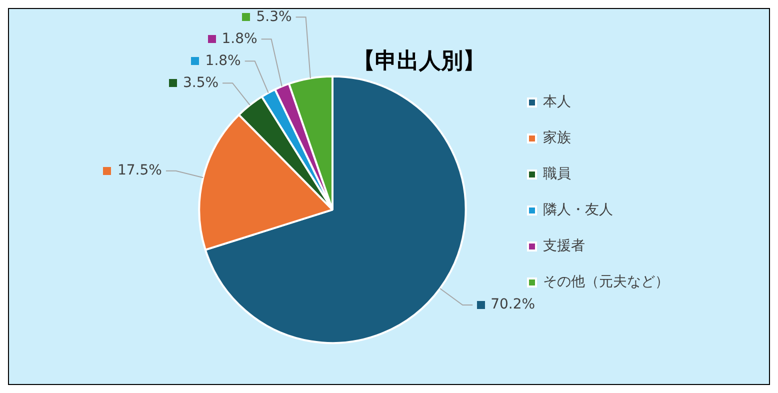  What do you see at coordinates (557, 138) in the screenshot?
I see `legend-label: 家族` at bounding box center [557, 138].